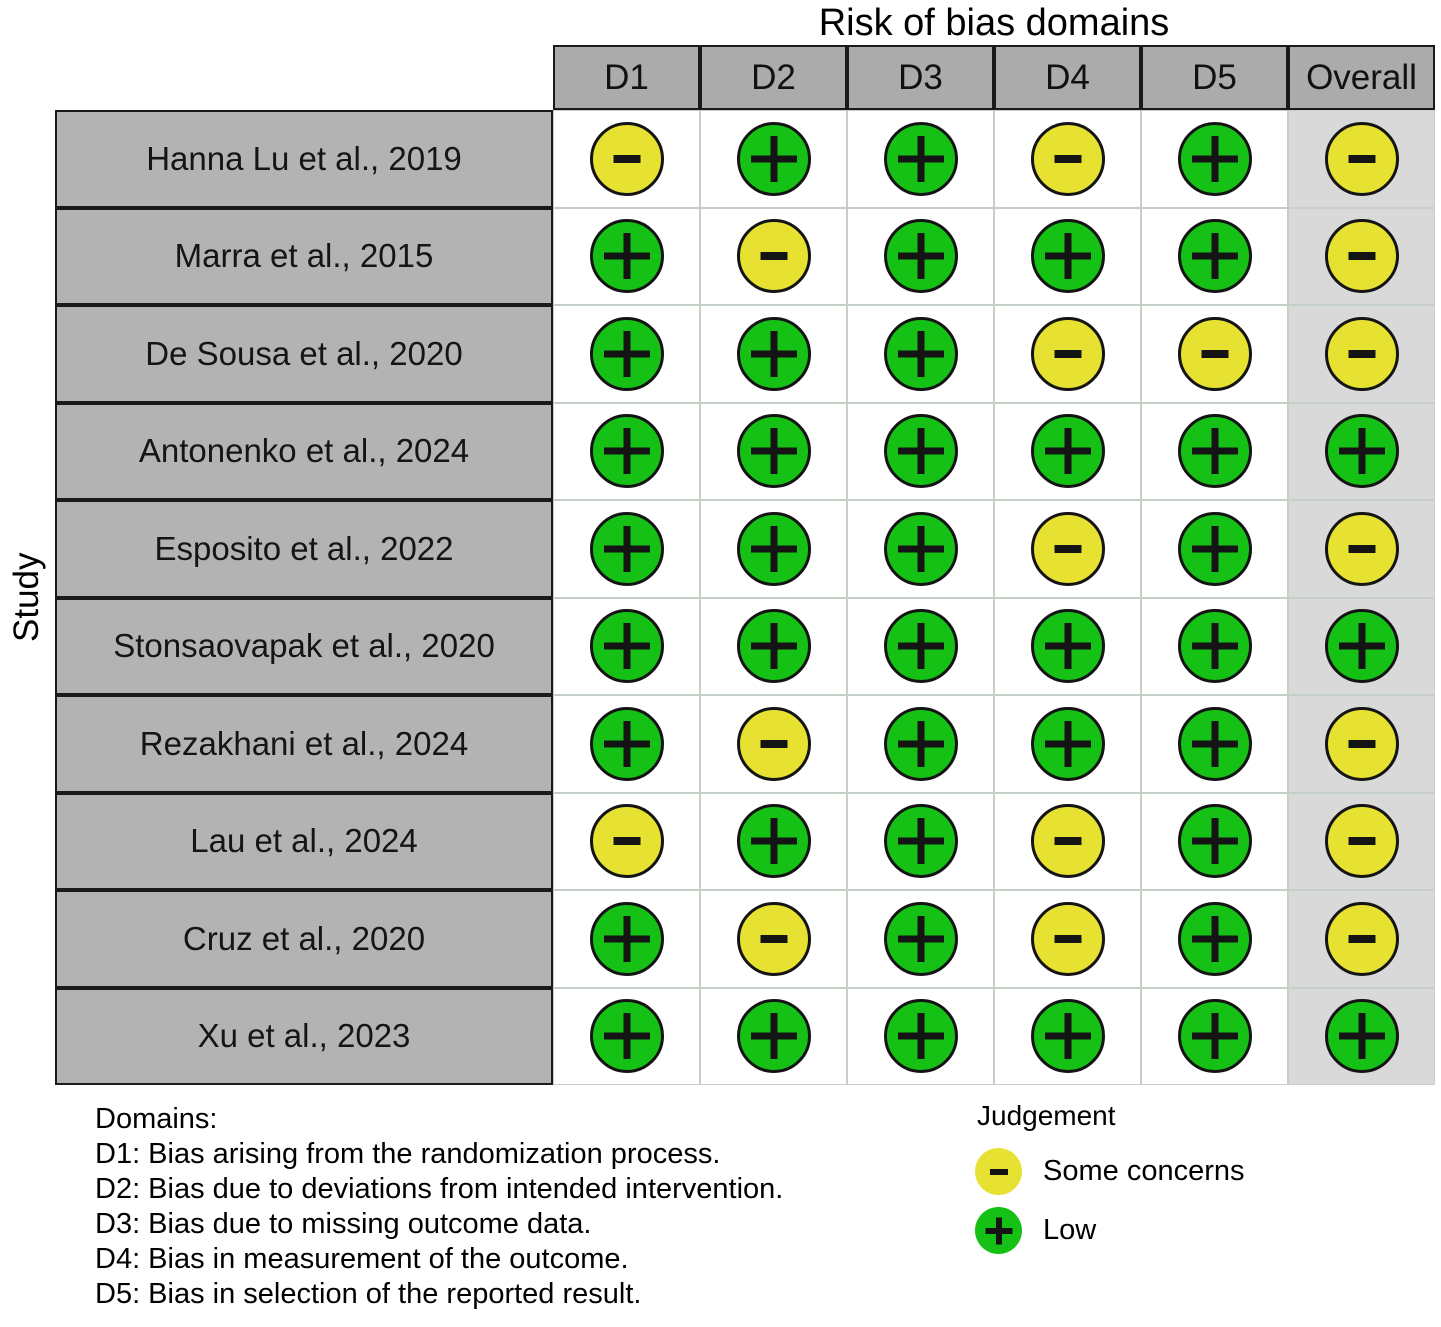 This screenshot has width=1441, height=1327. I want to click on study-label: Antonenko et al., 2024, so click(304, 451).